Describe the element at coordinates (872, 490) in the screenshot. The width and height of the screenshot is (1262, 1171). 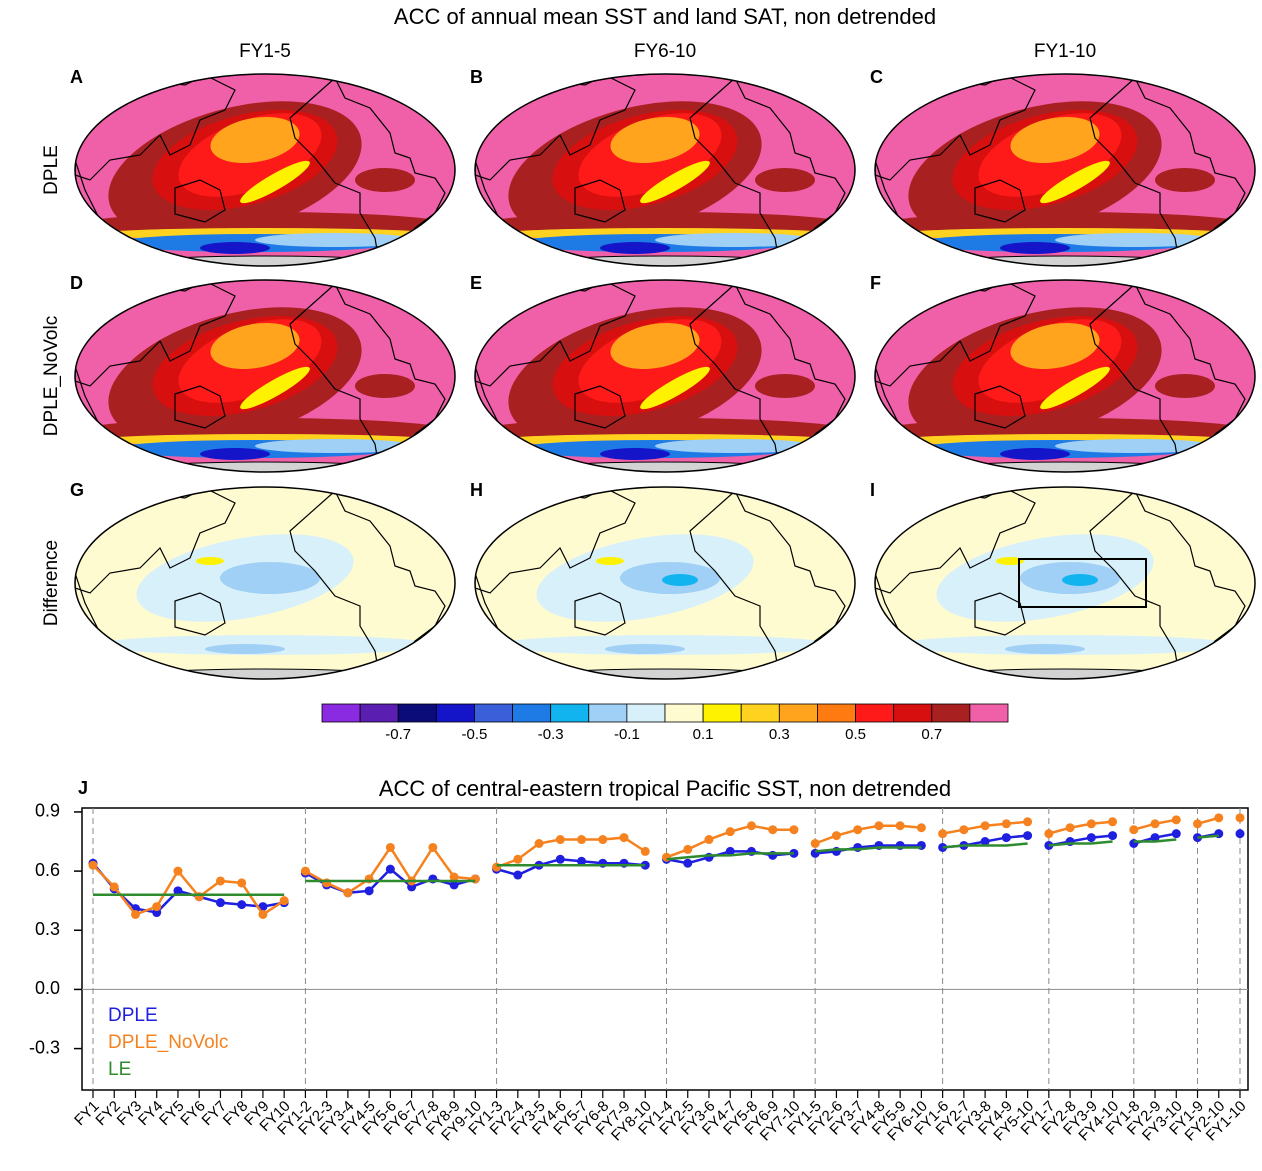
I see `panel-letter: I` at that location.